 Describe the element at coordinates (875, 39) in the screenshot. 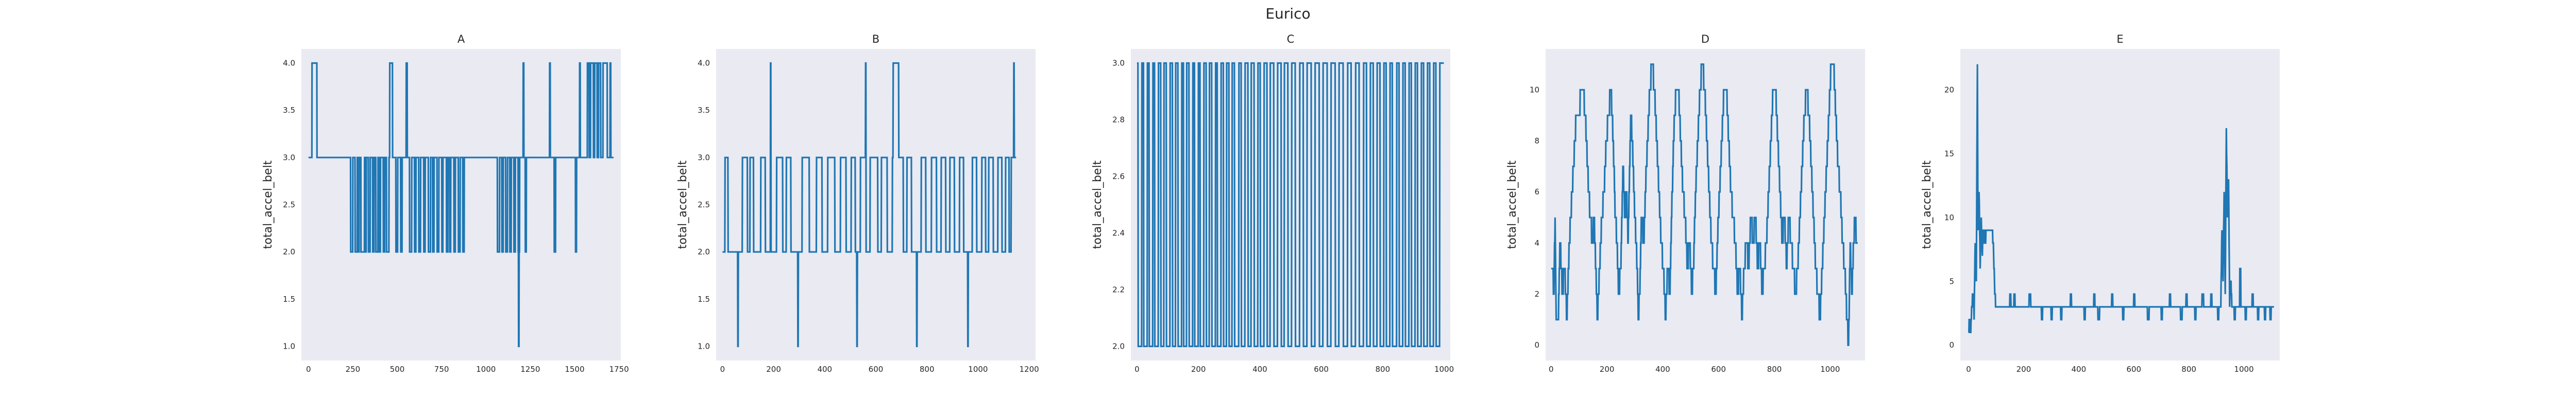

I see `subplot-title: B` at that location.